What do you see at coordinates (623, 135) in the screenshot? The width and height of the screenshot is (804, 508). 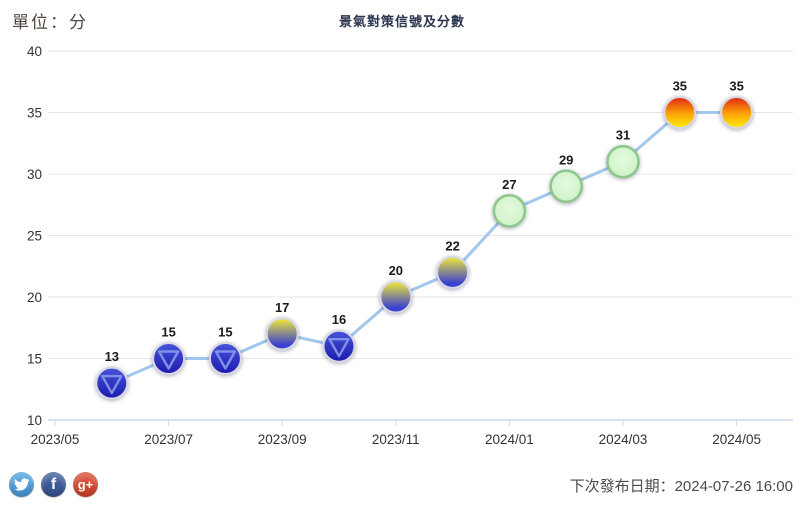 I see `data-point-label: 31` at bounding box center [623, 135].